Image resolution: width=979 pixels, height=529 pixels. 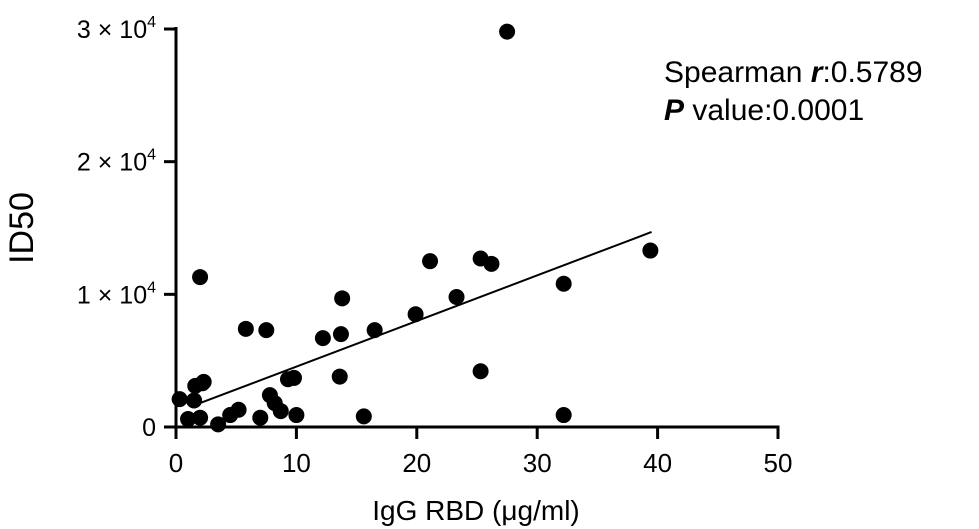 What do you see at coordinates (126, 228) in the screenshot?
I see `y-axis-ticks: 0 1 × 104 2 × 104 3 × 104` at bounding box center [126, 228].